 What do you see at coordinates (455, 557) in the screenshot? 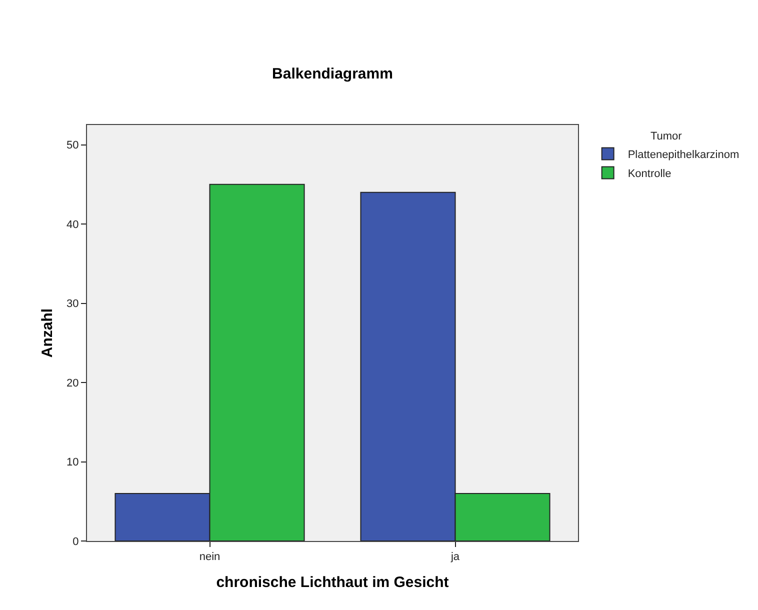
I see `x-tick-label: ja` at bounding box center [455, 557].